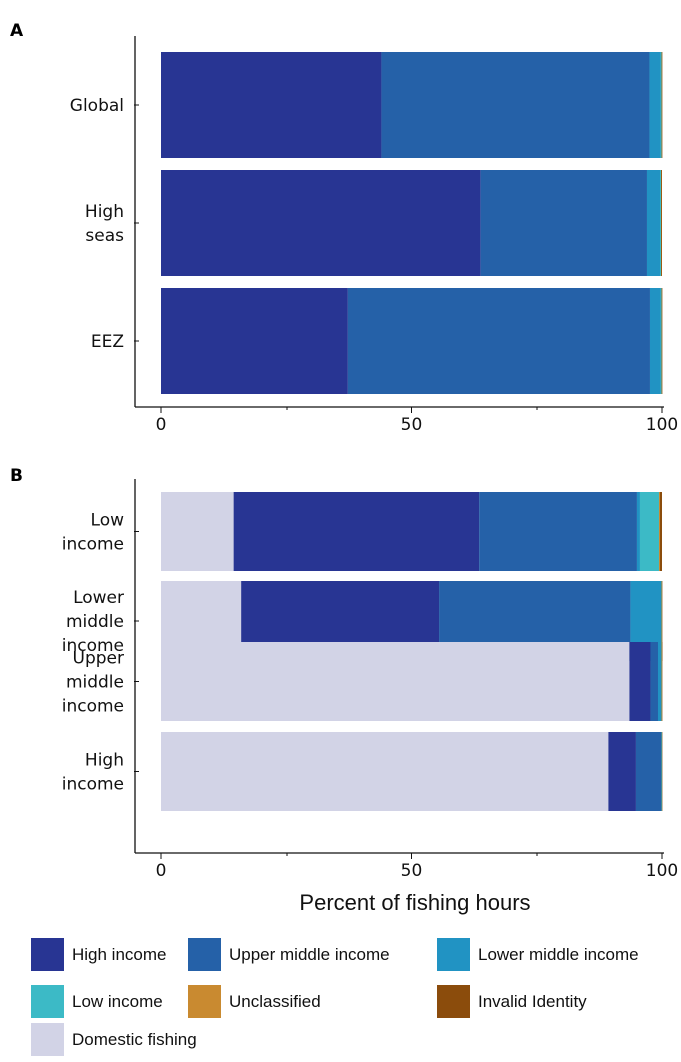 The height and width of the screenshot is (1062, 681). What do you see at coordinates (649, 531) in the screenshot?
I see `bar-b-low-income-low-income` at bounding box center [649, 531].